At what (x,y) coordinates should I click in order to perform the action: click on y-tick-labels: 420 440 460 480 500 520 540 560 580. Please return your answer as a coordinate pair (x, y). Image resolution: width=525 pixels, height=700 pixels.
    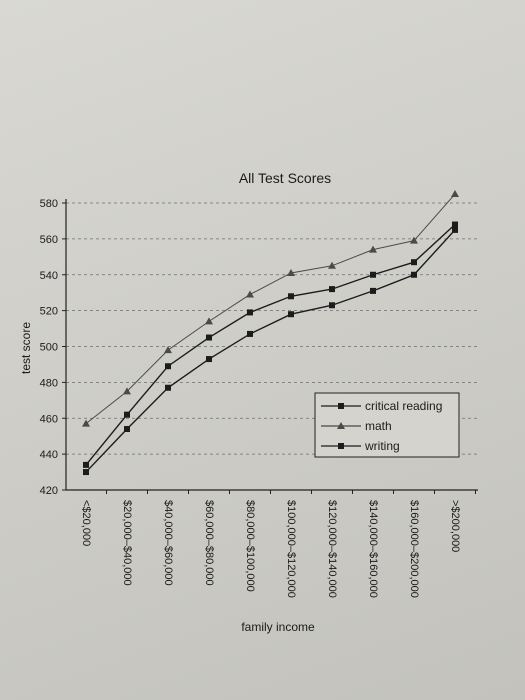
    Looking at the image, I should click on (49, 347).